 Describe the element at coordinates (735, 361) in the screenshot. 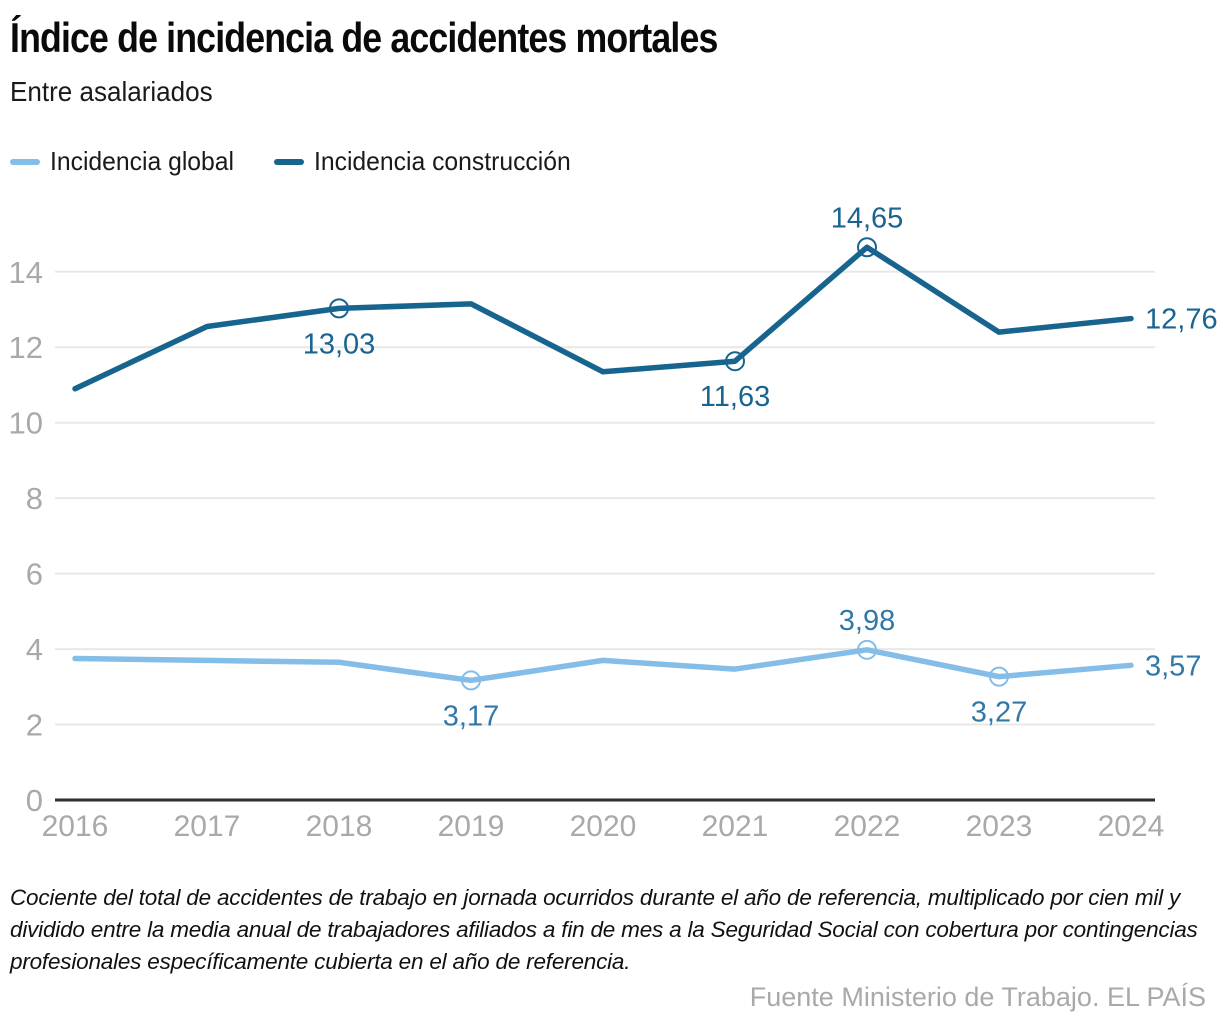

I see `point-marker-construccion-2021` at that location.